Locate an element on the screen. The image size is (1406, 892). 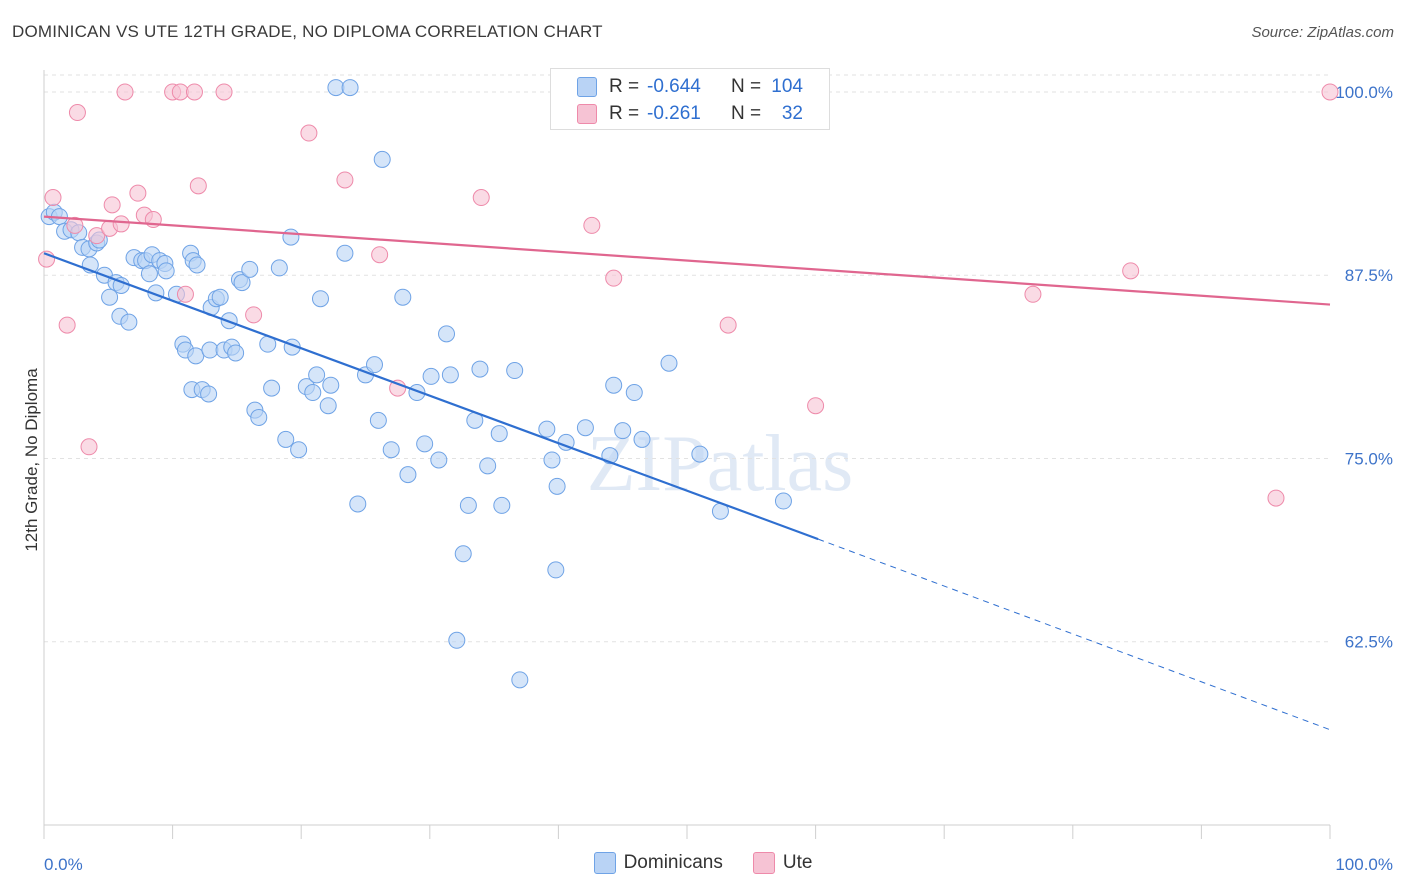
r-value: -0.261 is located at coordinates (674, 113).